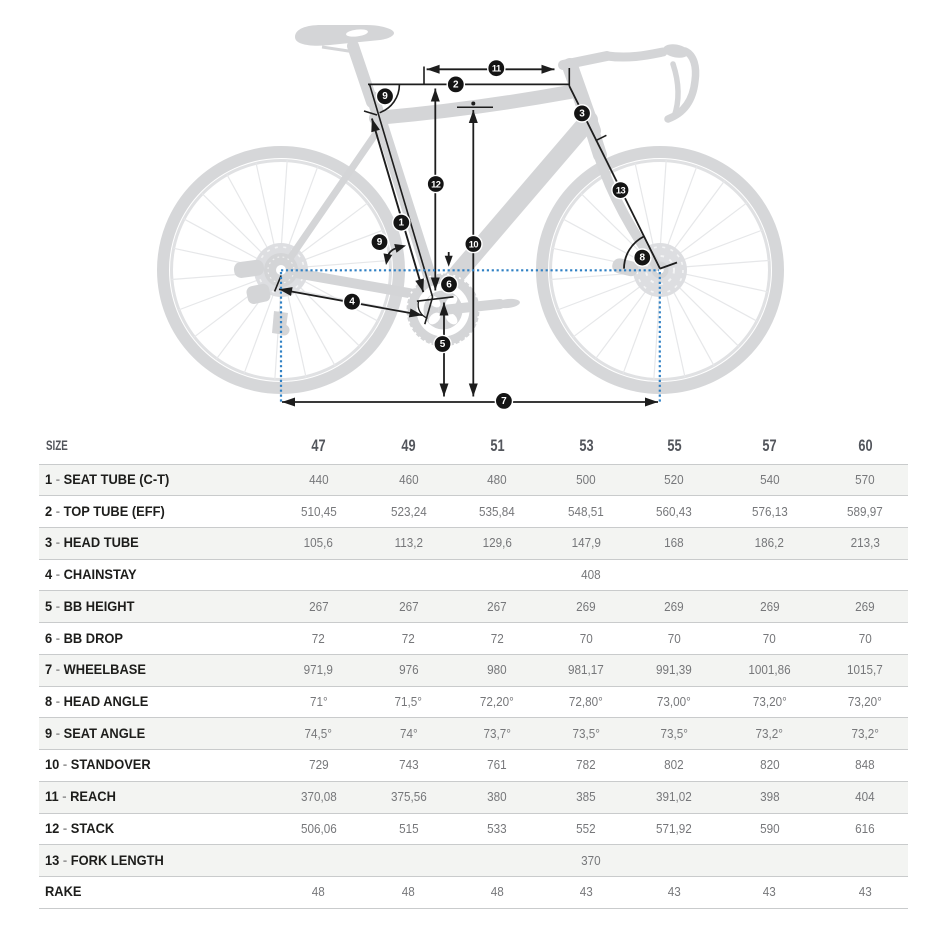  What do you see at coordinates (504, 401) in the screenshot?
I see `svg-text: 7` at bounding box center [504, 401].